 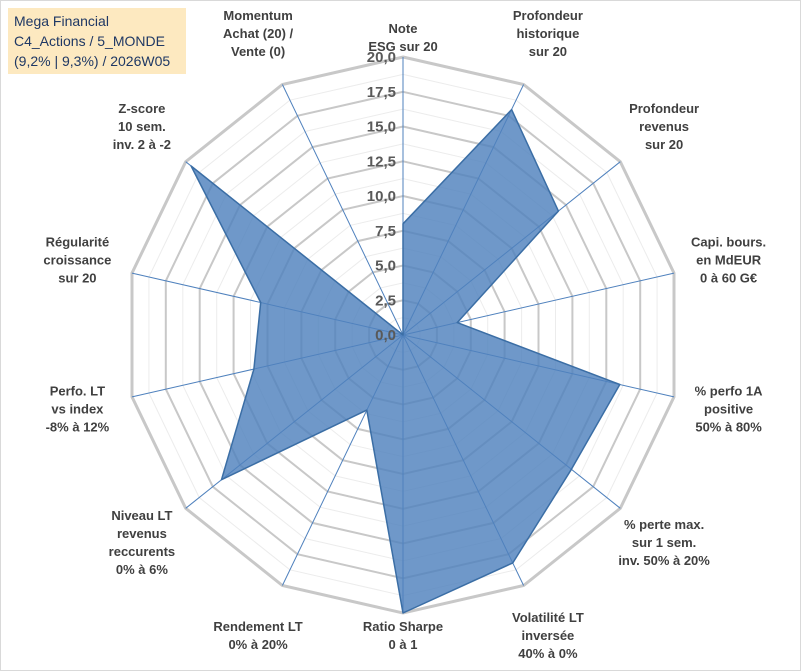 I want to click on axis-label-line: historique, so click(x=547, y=33).